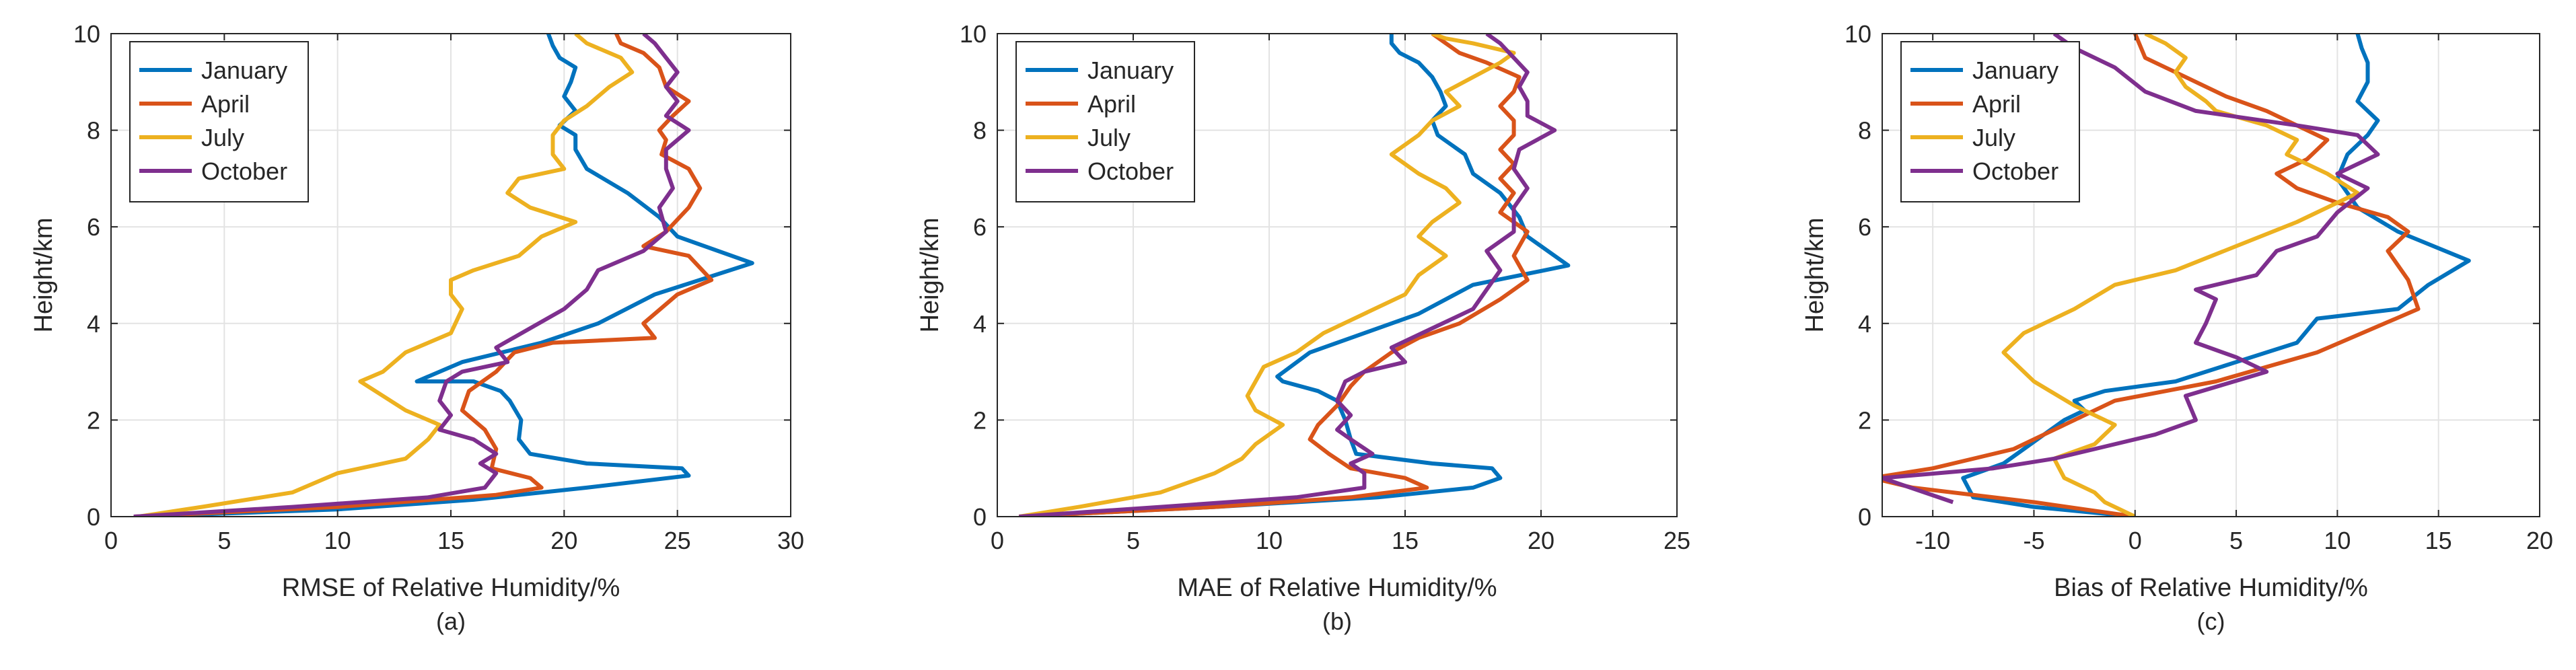  I want to click on x-axis-label: MAE of Relative Humidity/%, so click(1337, 588).